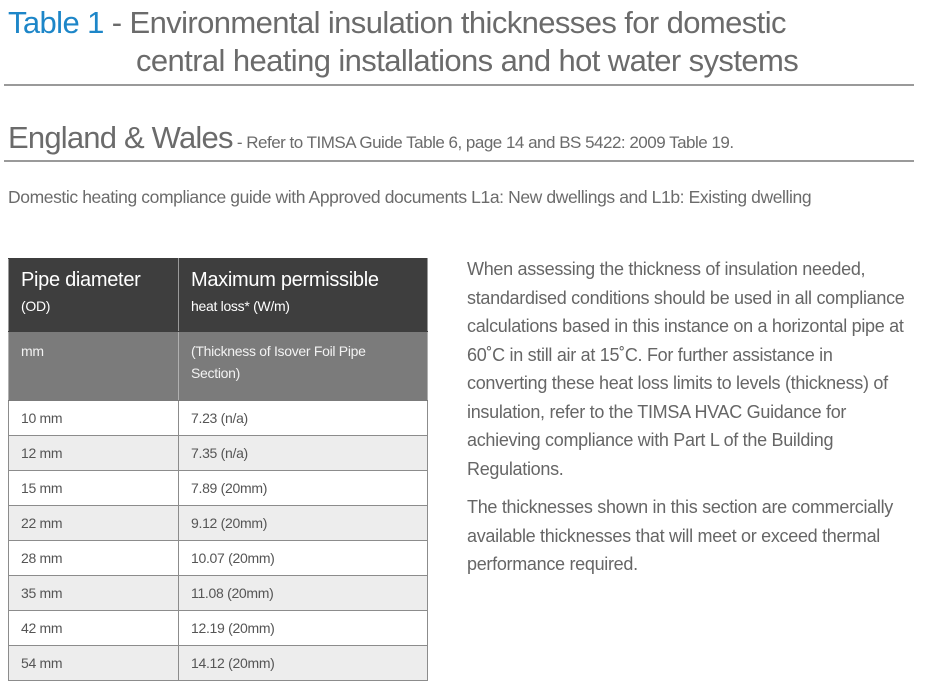  I want to click on table-label: Table 1, so click(56, 22).